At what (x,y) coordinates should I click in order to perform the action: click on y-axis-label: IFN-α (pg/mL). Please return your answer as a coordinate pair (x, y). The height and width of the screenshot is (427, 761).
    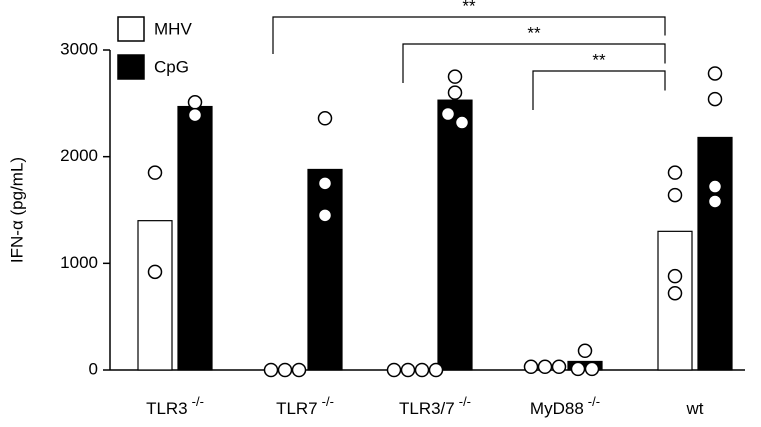
    Looking at the image, I should click on (16, 210).